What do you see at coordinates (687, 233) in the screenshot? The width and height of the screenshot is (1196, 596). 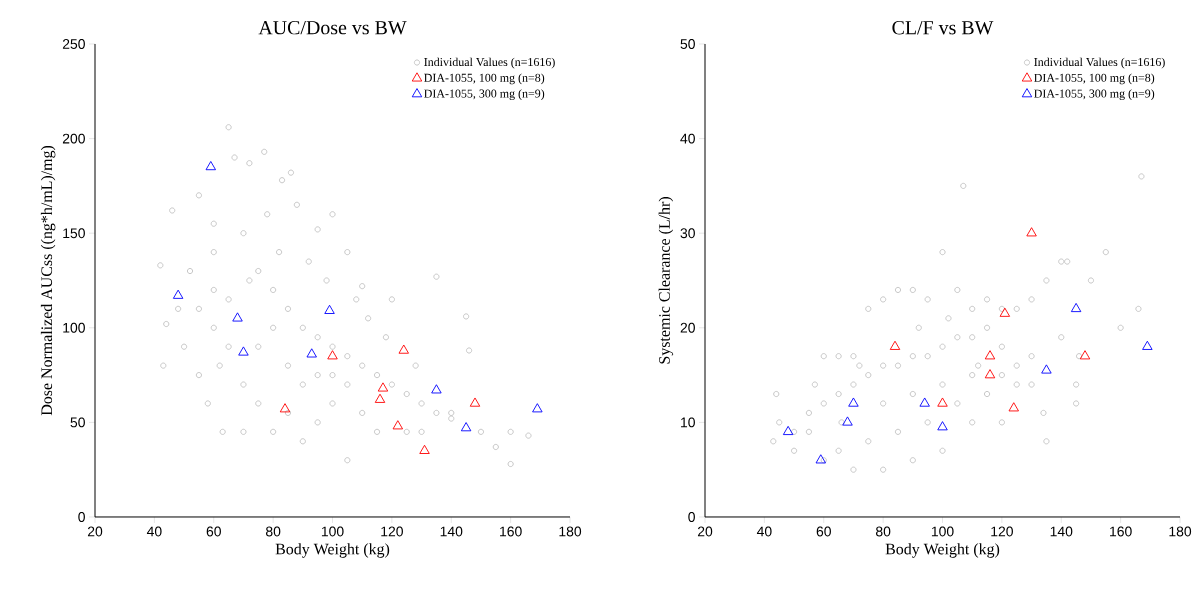 I see `y-tick-label: 30` at bounding box center [687, 233].